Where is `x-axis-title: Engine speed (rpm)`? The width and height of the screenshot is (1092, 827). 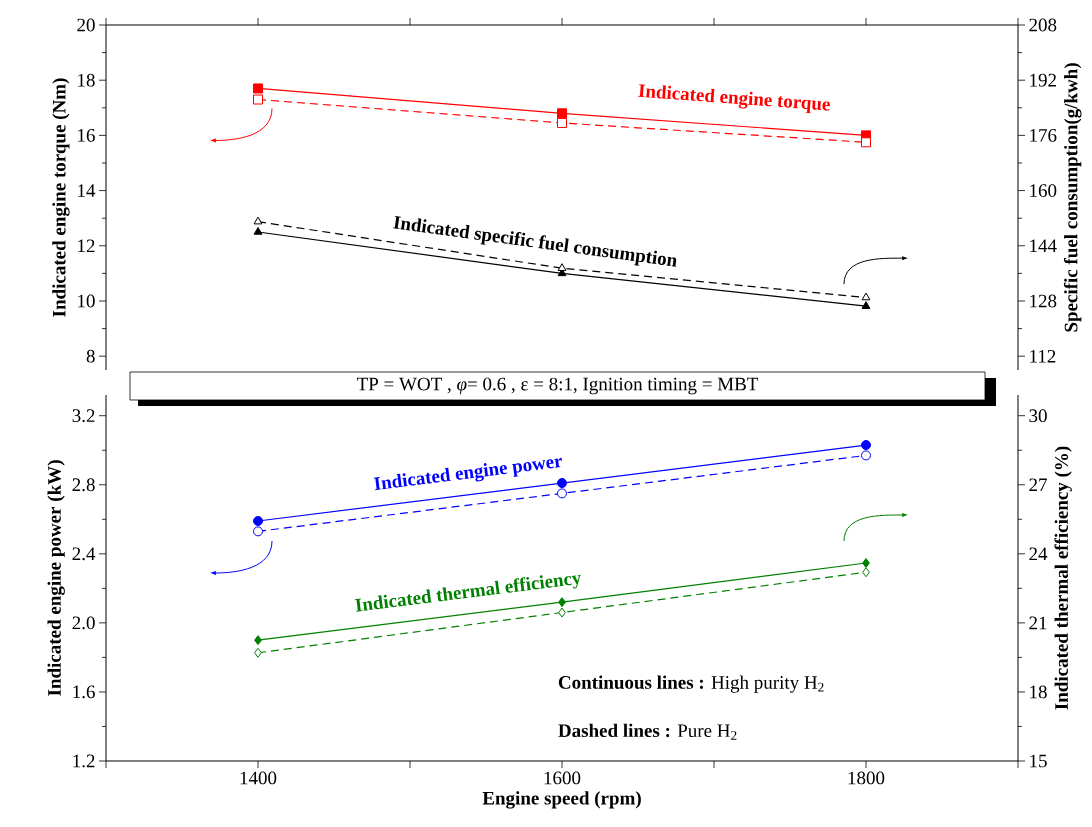
x-axis-title: Engine speed (rpm) is located at coordinates (561, 800).